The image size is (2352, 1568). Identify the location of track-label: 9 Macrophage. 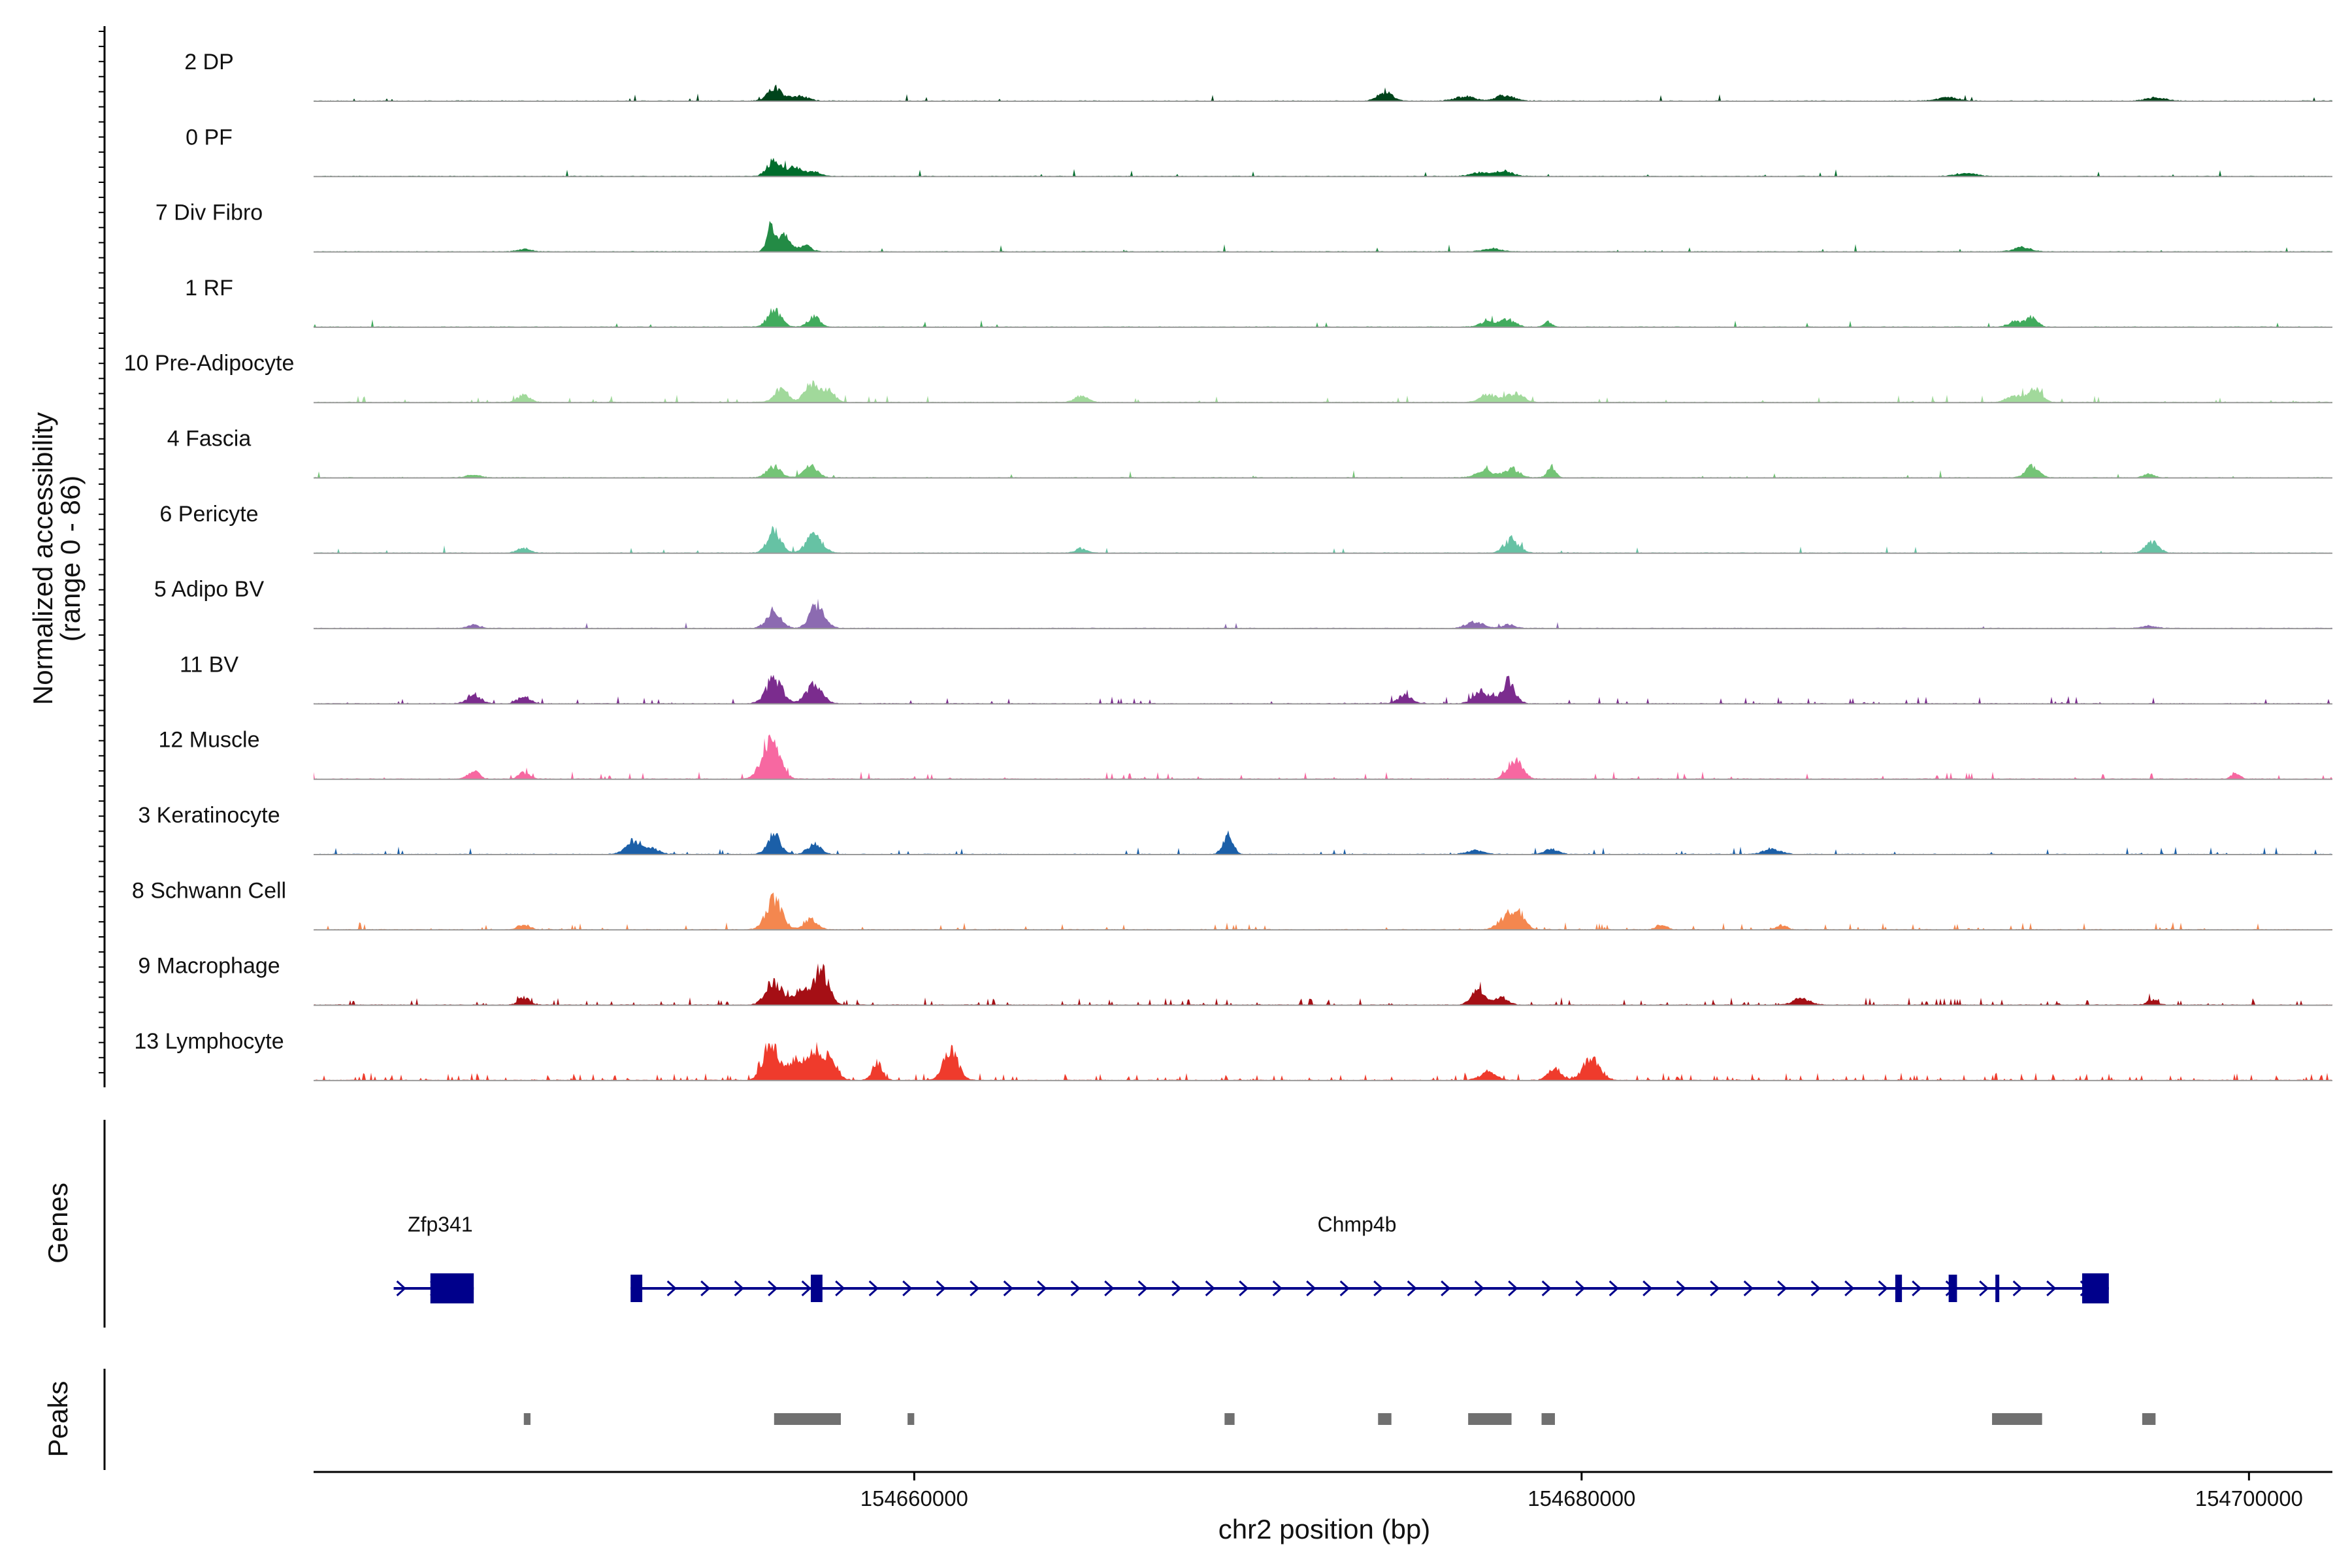
(209, 966).